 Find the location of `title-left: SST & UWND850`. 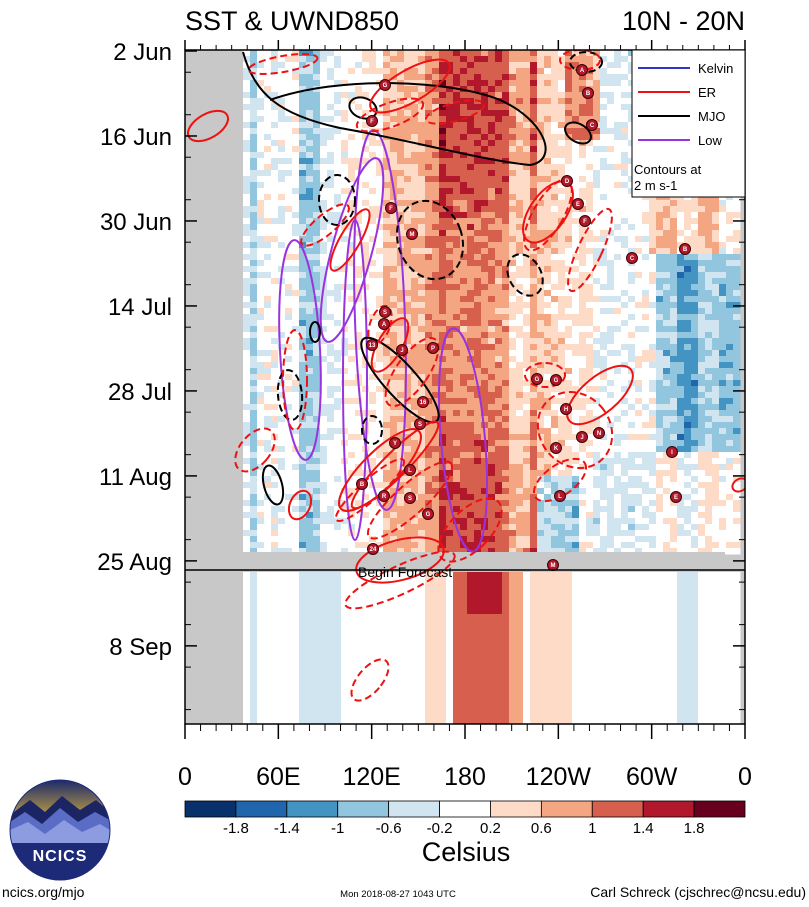

title-left: SST & UWND850 is located at coordinates (292, 21).